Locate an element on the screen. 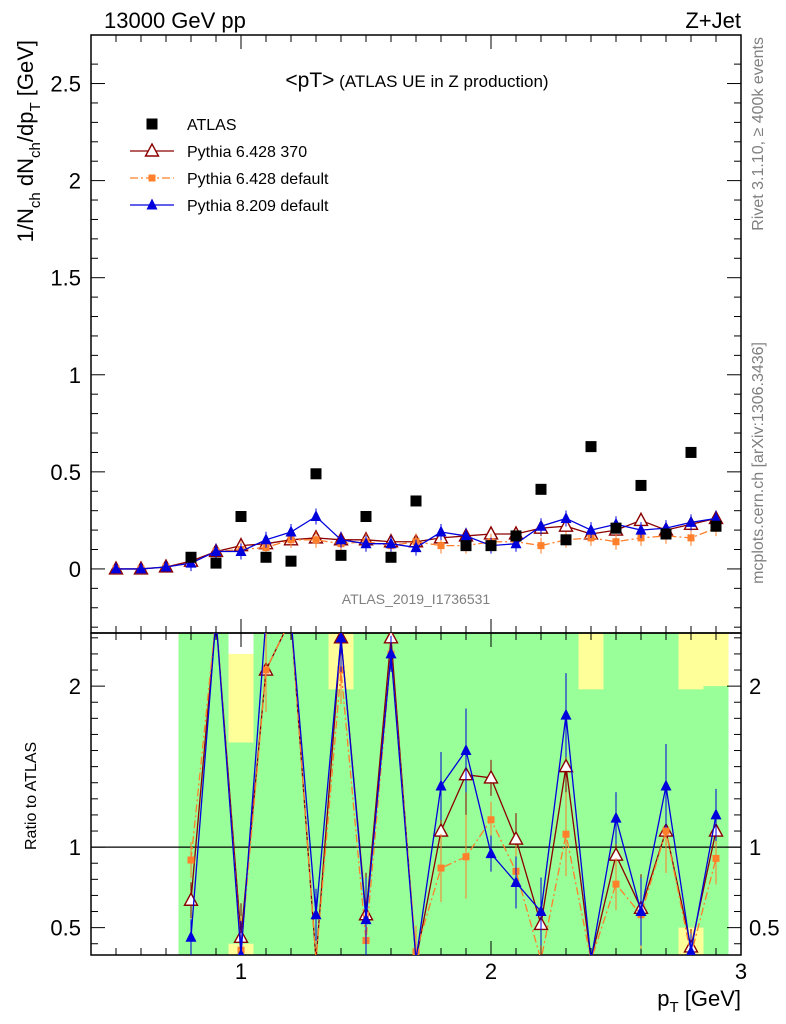 The image size is (786, 1024). y-label-part: 1/N is located at coordinates (25, 225).